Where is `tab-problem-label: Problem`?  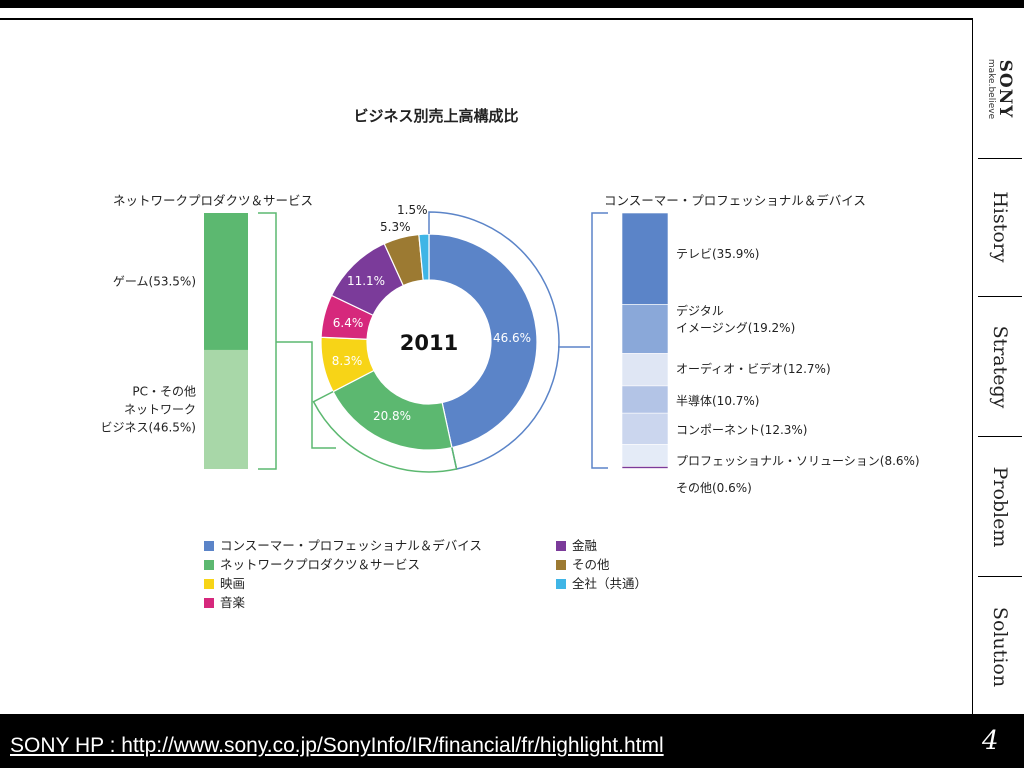
tab-problem-label: Problem is located at coordinates (1000, 507).